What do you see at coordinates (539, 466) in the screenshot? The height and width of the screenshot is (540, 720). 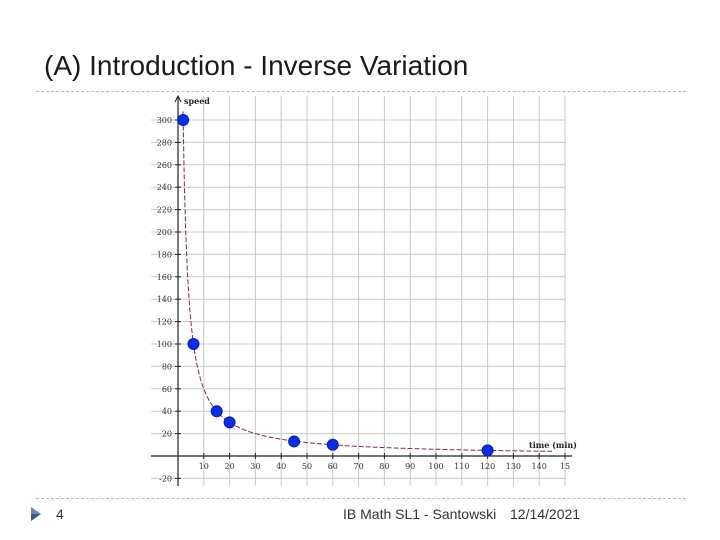 I see `x-tick-label: 140` at bounding box center [539, 466].